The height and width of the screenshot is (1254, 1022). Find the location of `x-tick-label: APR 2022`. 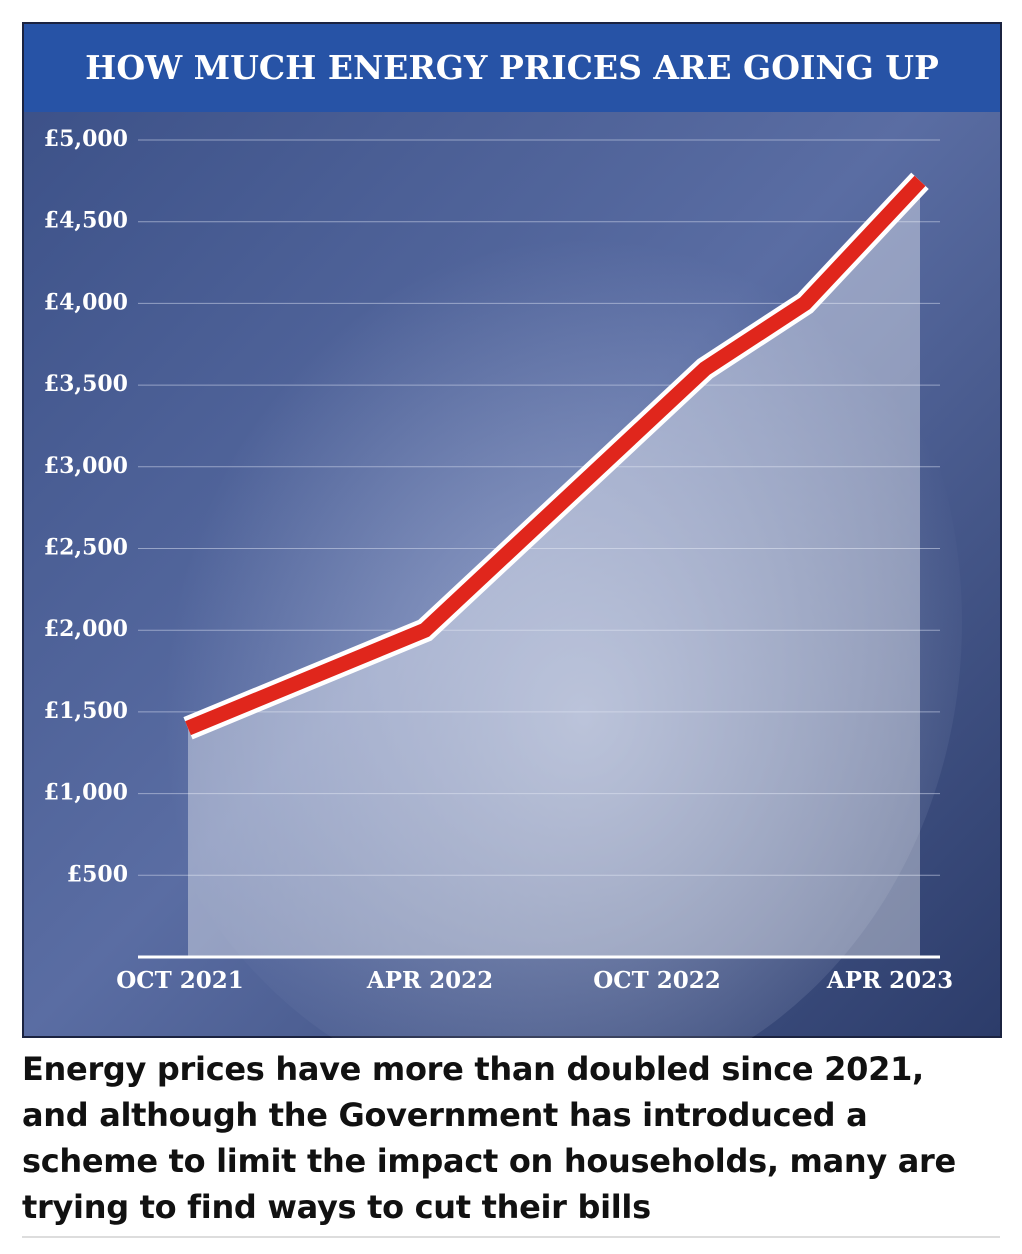

x-tick-label: APR 2022 is located at coordinates (429, 980).